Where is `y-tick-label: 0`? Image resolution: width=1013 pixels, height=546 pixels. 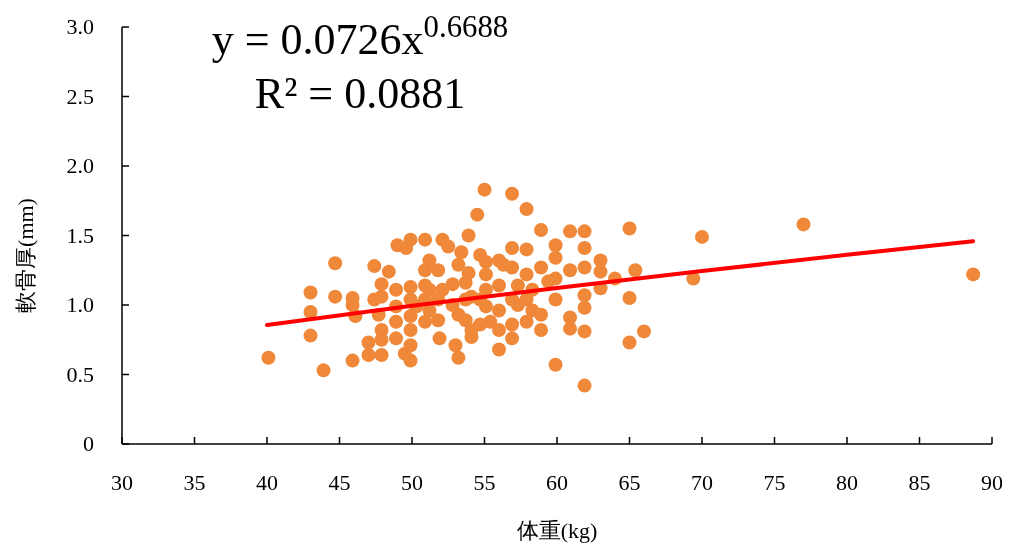 y-tick-label: 0 is located at coordinates (88, 443).